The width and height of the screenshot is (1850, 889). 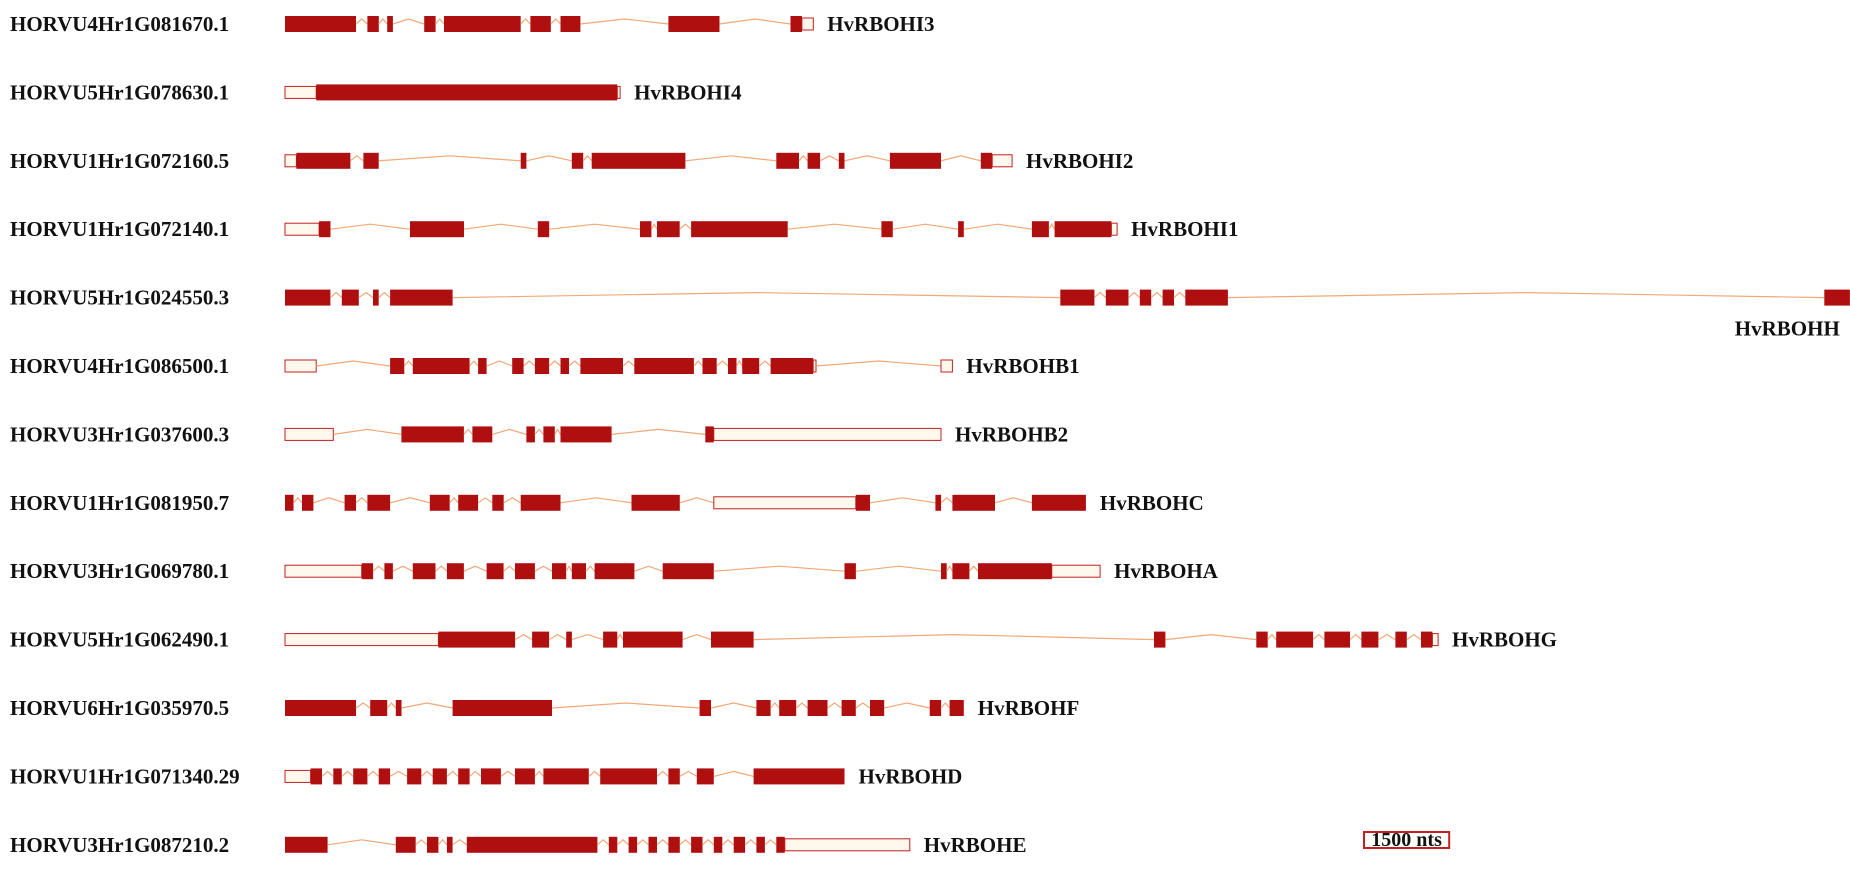 What do you see at coordinates (930, 313) in the screenshot?
I see `gene-row: HORVU5Hr1G024550.3 HvRBOHH` at bounding box center [930, 313].